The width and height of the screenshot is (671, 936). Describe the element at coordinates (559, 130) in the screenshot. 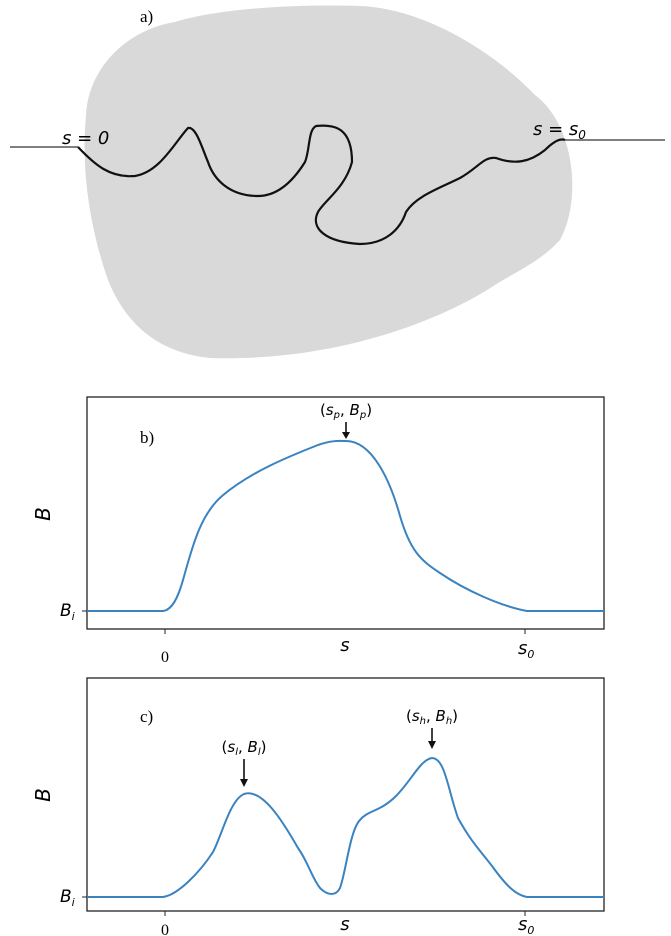

I see `end-label: s = s0` at that location.